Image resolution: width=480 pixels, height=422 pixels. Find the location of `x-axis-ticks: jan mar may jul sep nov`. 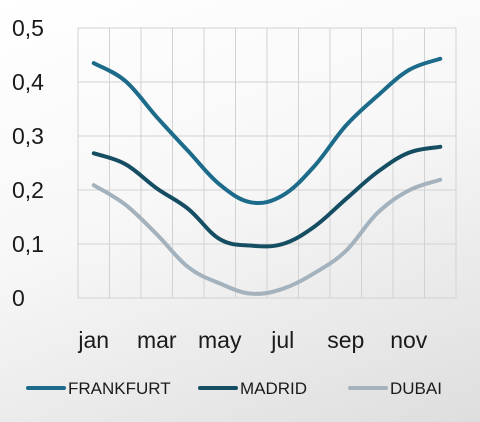

x-axis-ticks: jan mar may jul sep nov is located at coordinates (252, 340).